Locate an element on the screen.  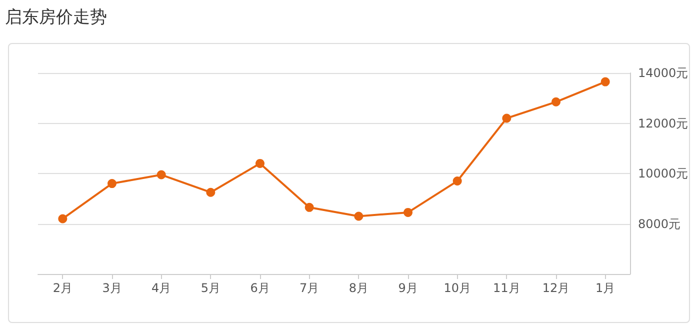
y-tick-label: 14000元 is located at coordinates (663, 73).